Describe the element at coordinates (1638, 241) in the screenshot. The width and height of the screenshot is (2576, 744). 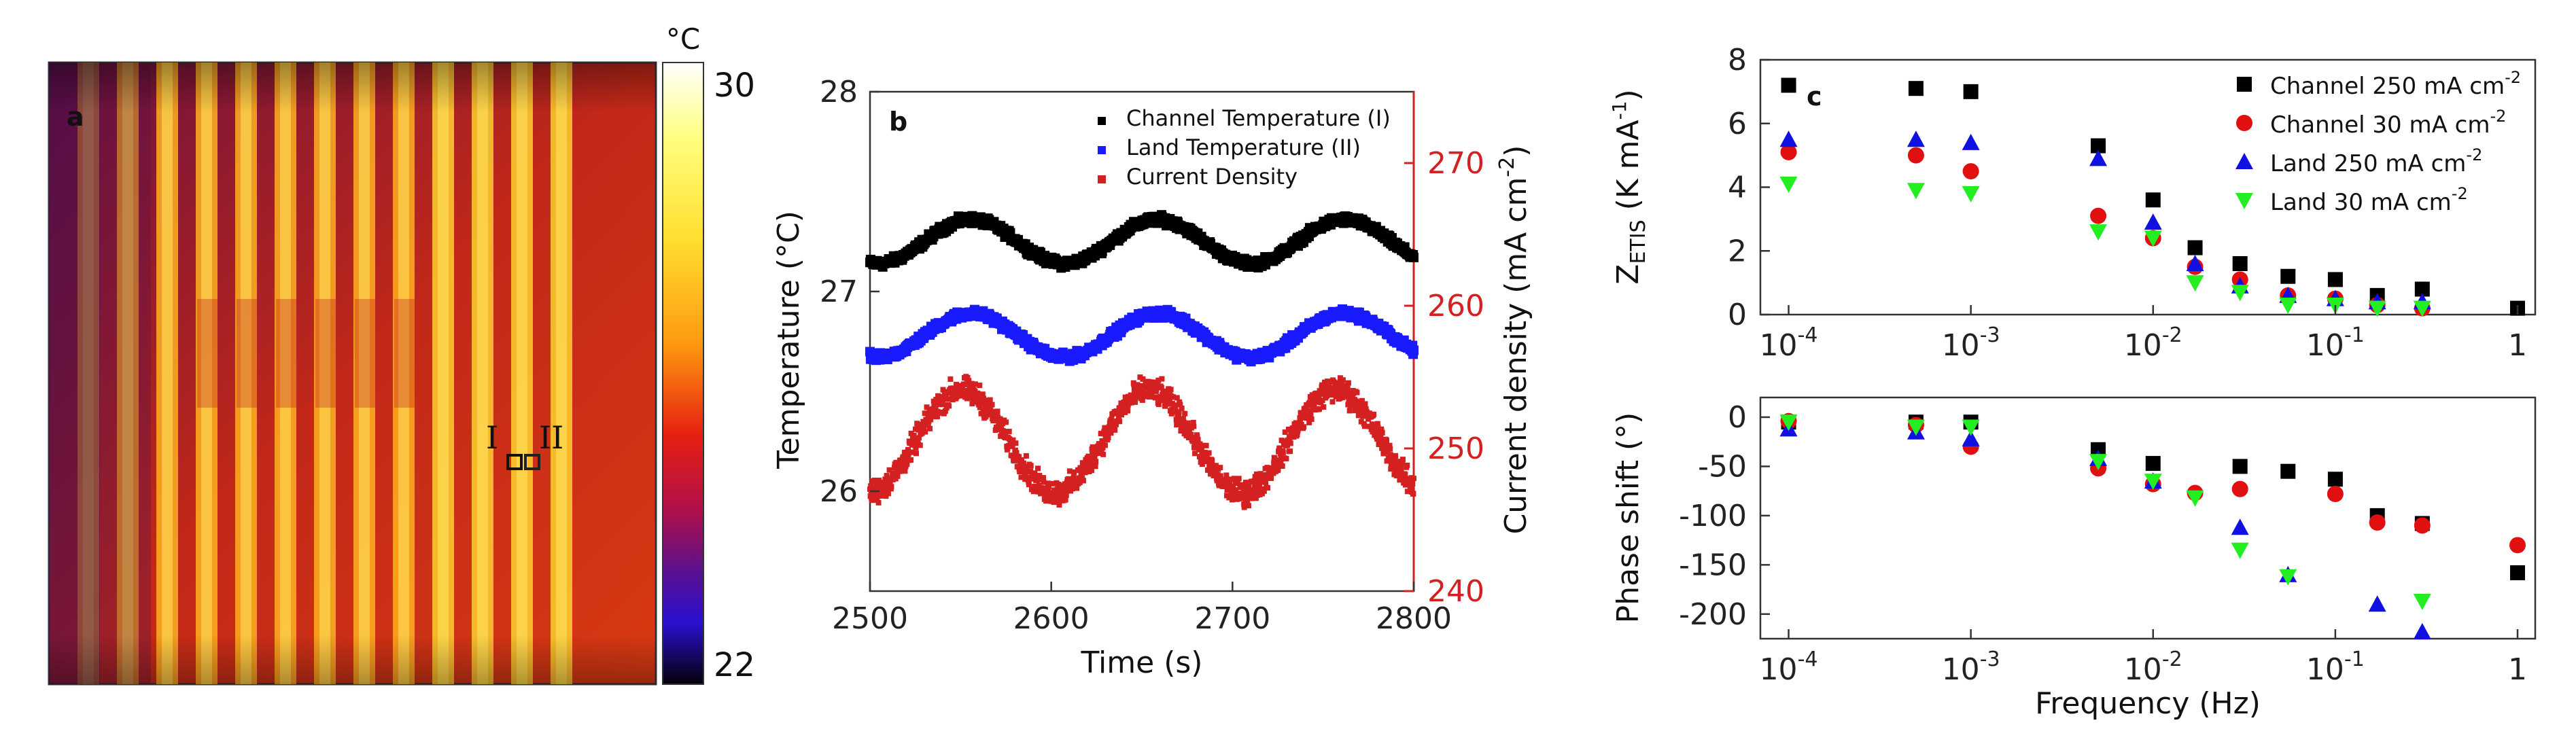
I see `label-part: ETIS` at that location.